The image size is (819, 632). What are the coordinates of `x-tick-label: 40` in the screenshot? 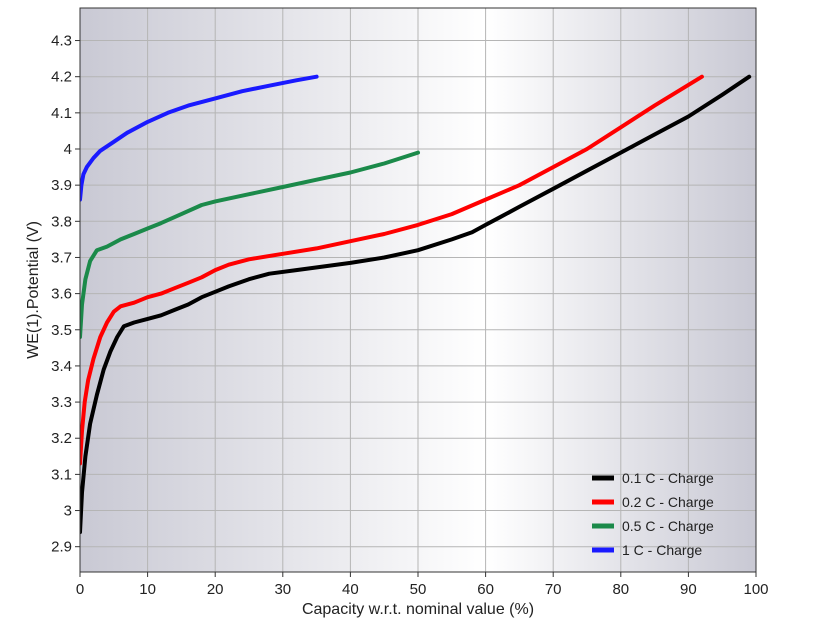 It's located at (350, 589).